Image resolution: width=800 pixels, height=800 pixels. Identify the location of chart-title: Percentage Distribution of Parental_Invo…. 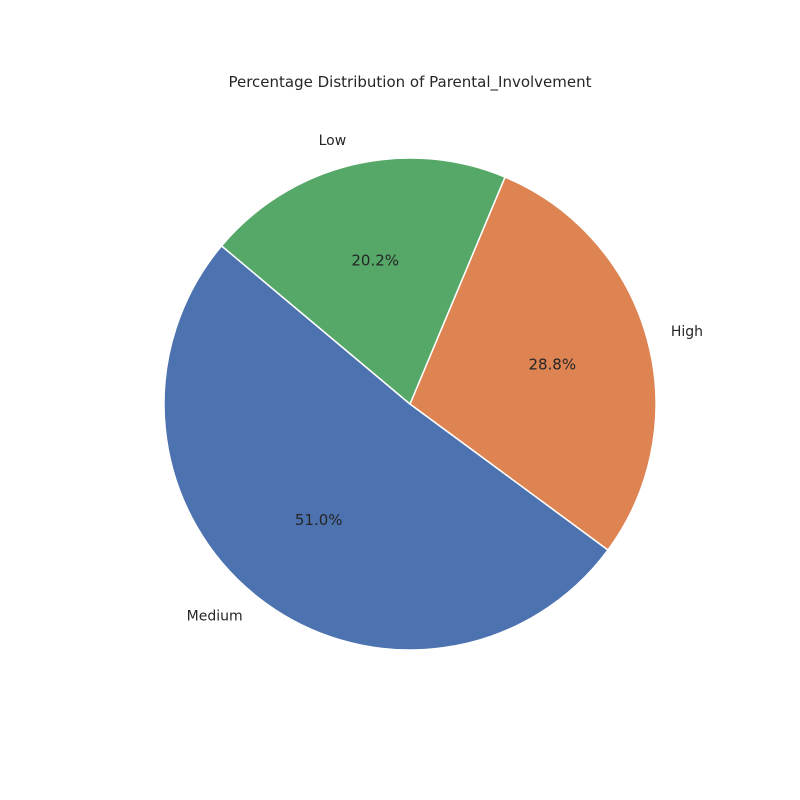
(410, 82).